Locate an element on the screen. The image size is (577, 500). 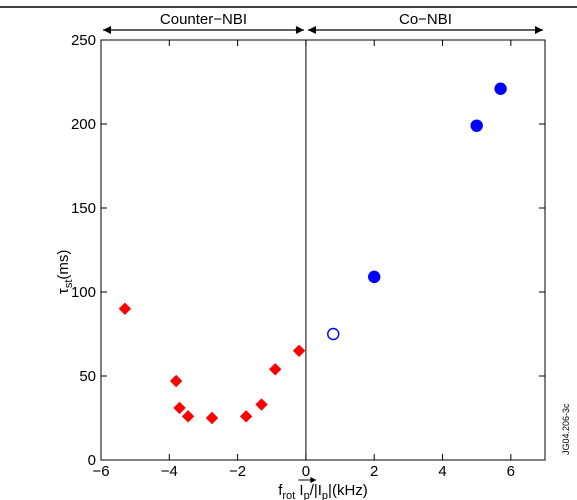
x-tick-label: 2 is located at coordinates (374, 471).